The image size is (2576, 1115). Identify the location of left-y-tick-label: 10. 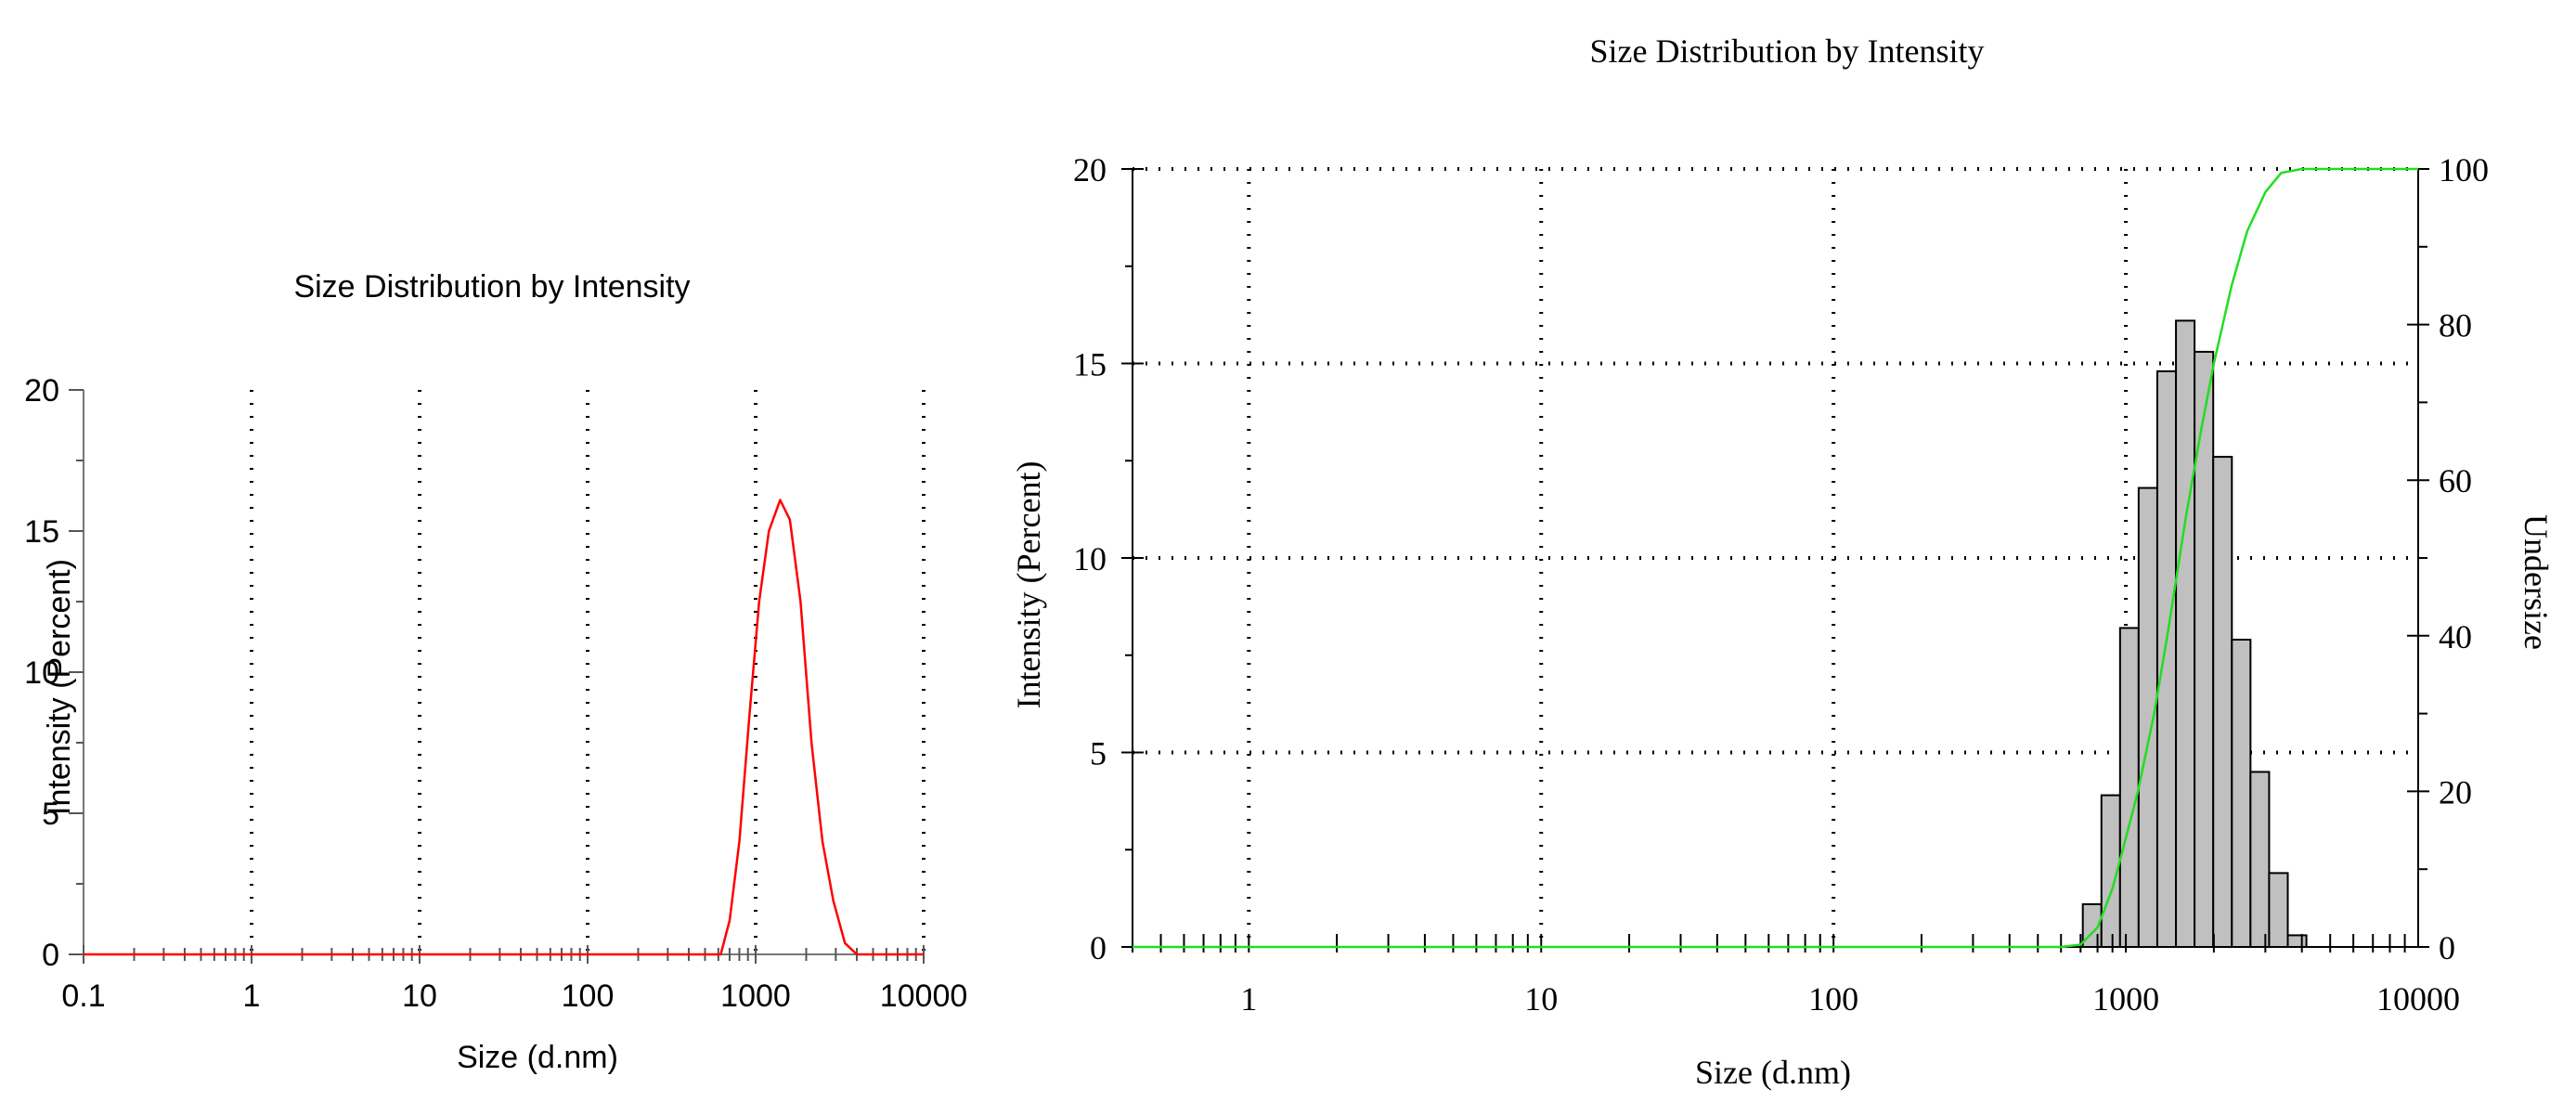
(41, 673).